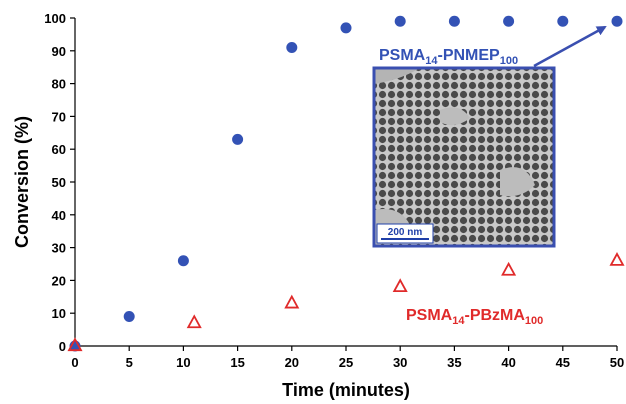  I want to click on y-axis-title: Conversion (%), so click(22, 182).